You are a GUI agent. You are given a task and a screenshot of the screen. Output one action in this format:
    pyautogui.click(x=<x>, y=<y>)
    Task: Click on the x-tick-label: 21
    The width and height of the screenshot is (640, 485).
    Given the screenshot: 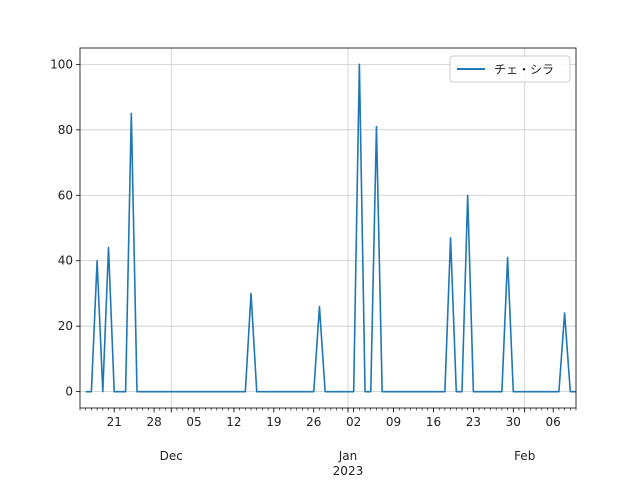 What is the action you would take?
    pyautogui.click(x=114, y=422)
    